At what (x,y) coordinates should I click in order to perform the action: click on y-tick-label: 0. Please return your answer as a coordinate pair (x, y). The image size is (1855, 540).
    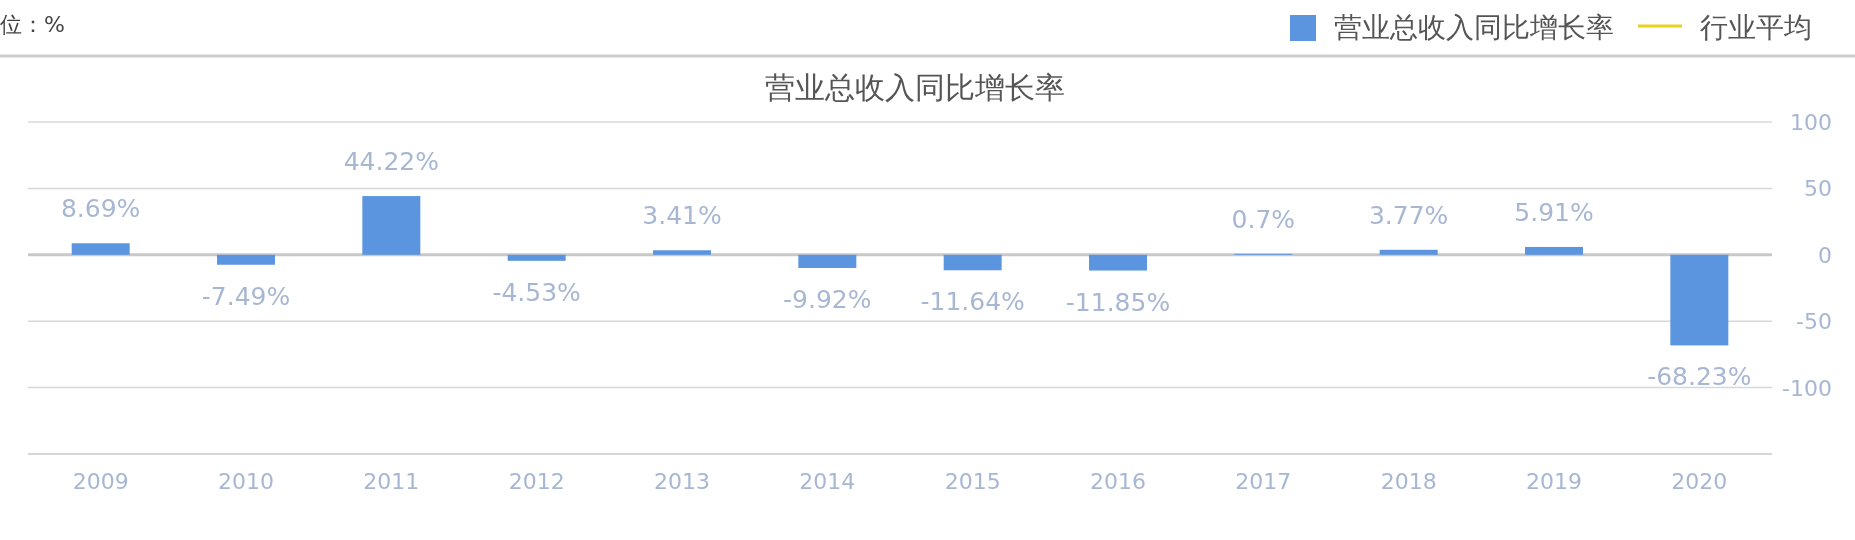
    Looking at the image, I should click on (1825, 255).